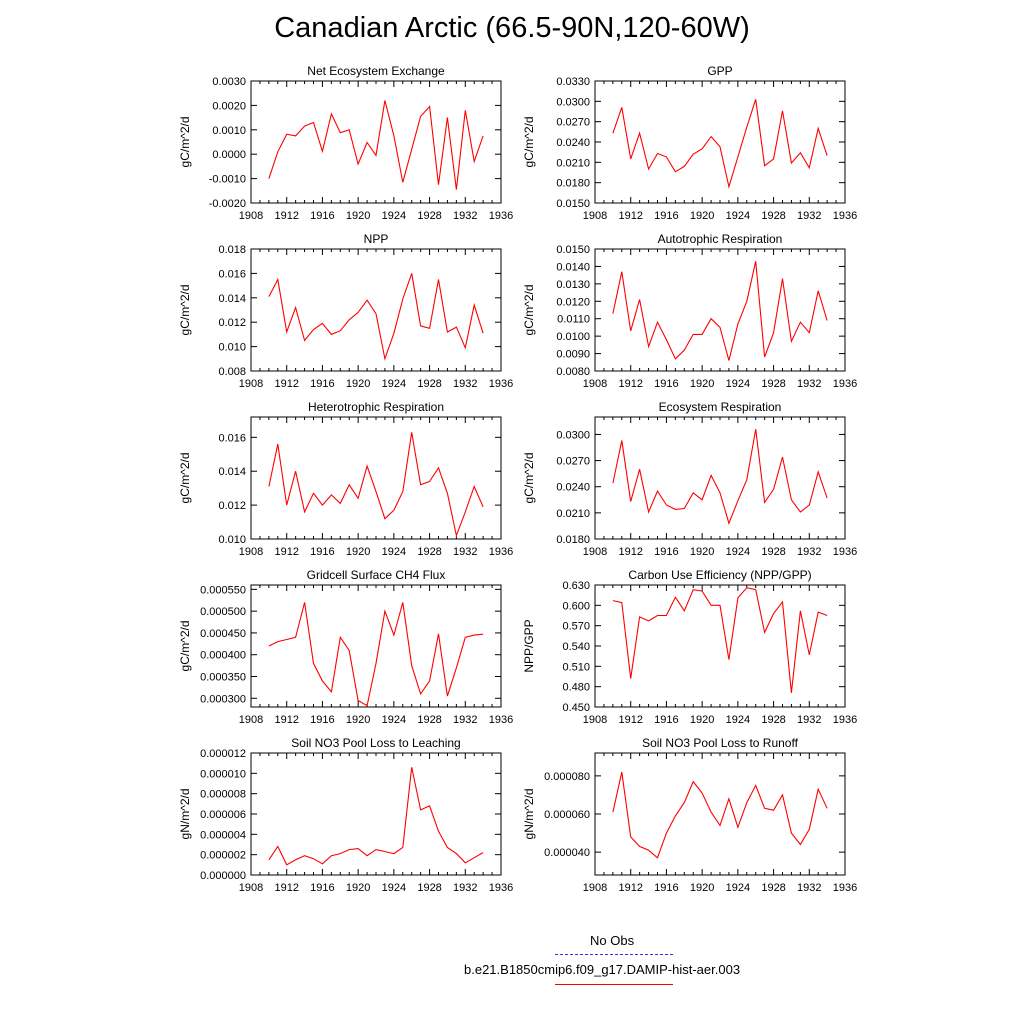  Describe the element at coordinates (375, 743) in the screenshot. I see `panel-title: Soil NO3 Pool Loss to Leaching` at that location.